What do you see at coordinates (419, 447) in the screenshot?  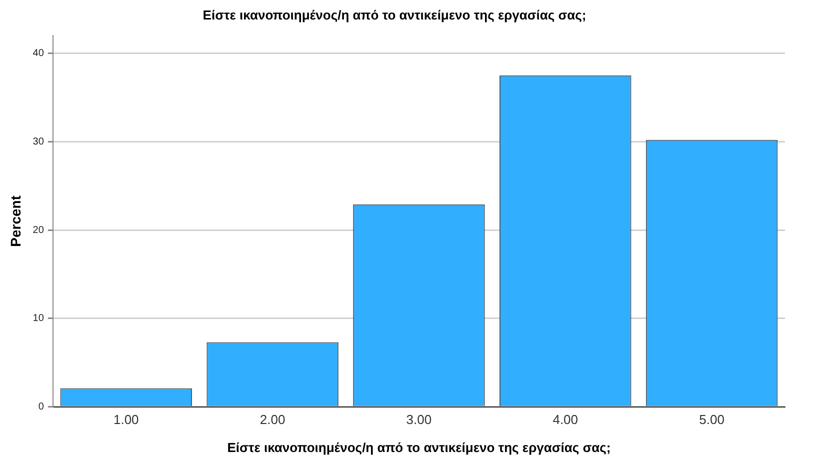 I see `x-axis-title: Είστε ικανοποιημένος/η από το αντικείμενο της εργασίας σας;` at bounding box center [419, 447].